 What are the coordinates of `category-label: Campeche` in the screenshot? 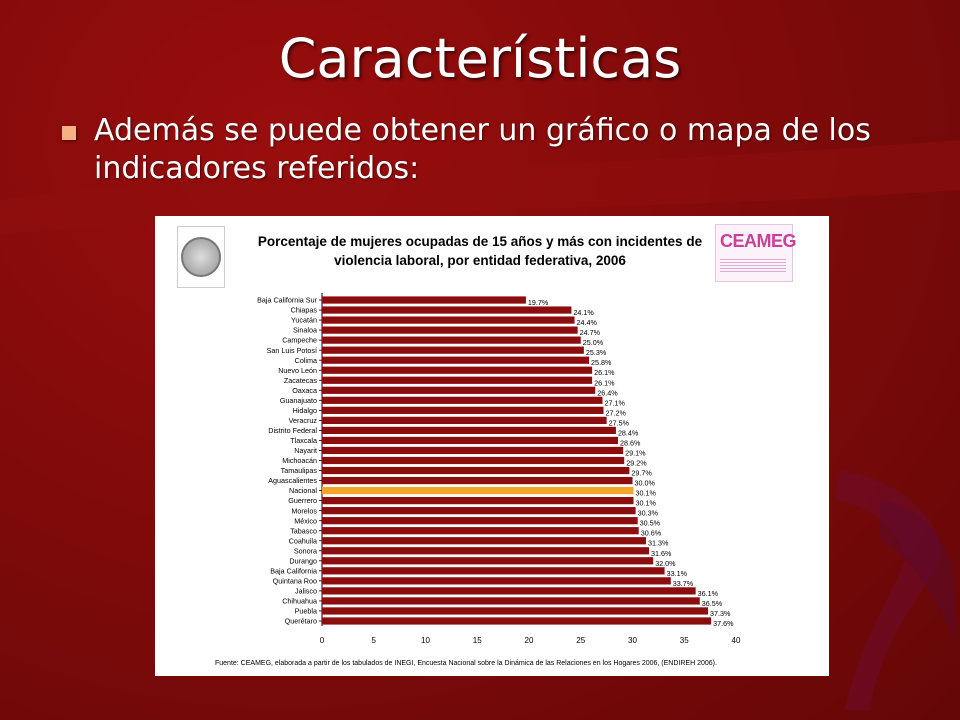 It's located at (299, 340).